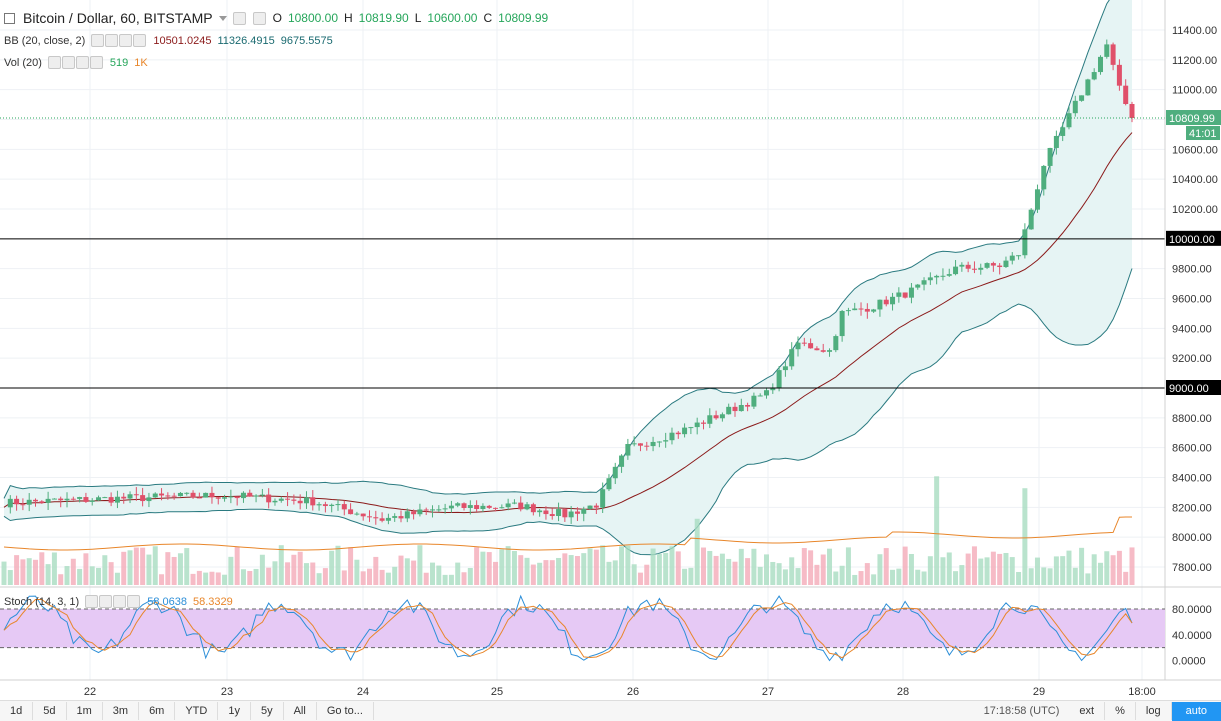 The image size is (1221, 721). Describe the element at coordinates (1194, 61) in the screenshot. I see `price-tick-label: 11200.00` at that location.